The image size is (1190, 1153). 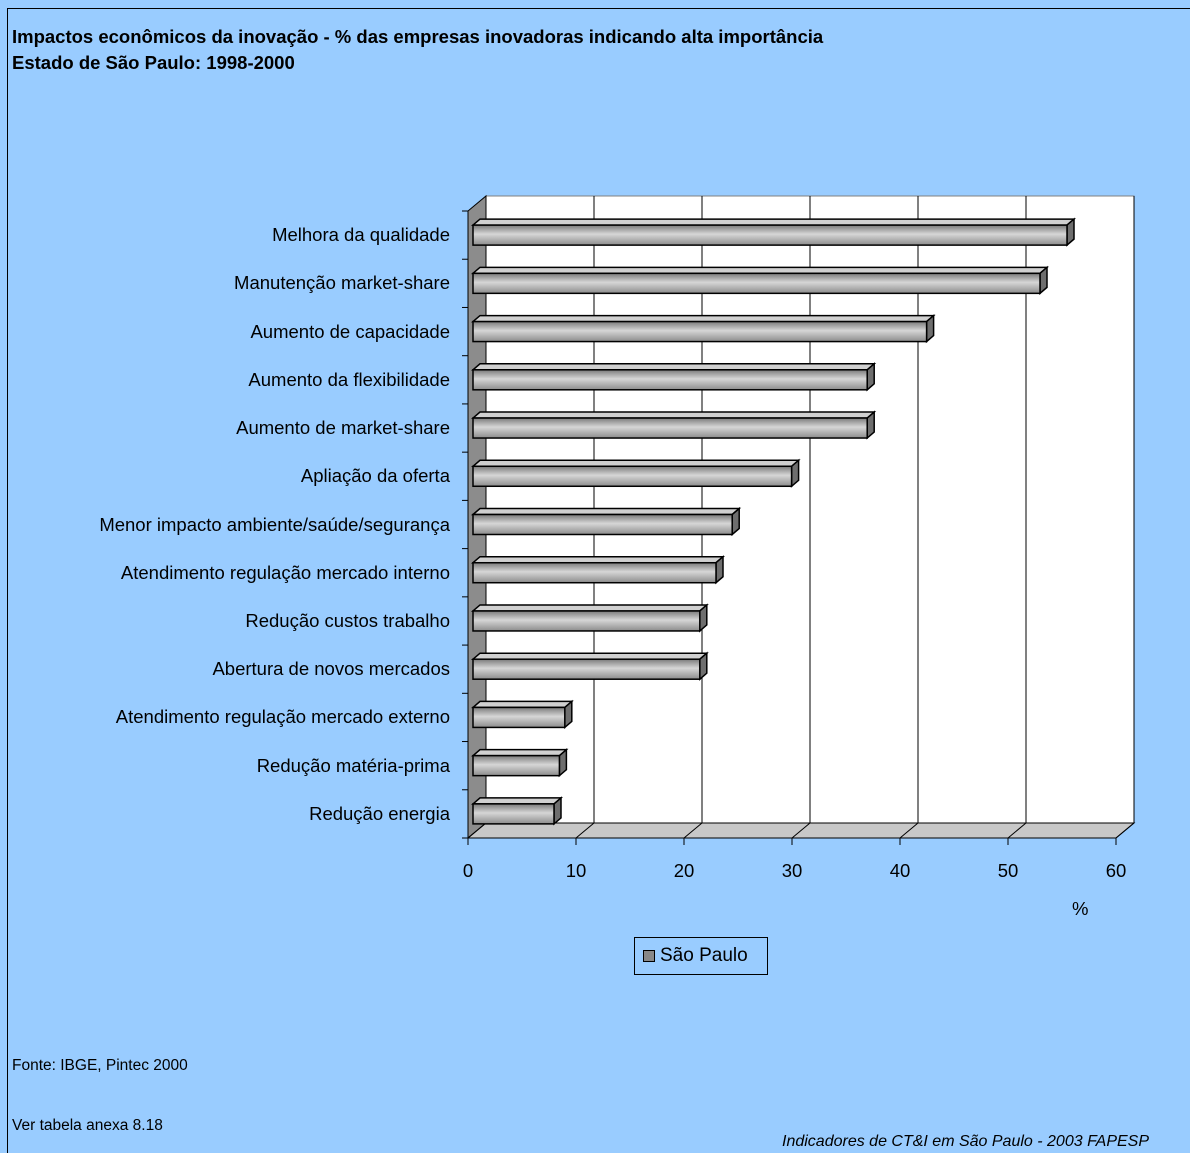 I want to click on legend-swatch, so click(x=649, y=956).